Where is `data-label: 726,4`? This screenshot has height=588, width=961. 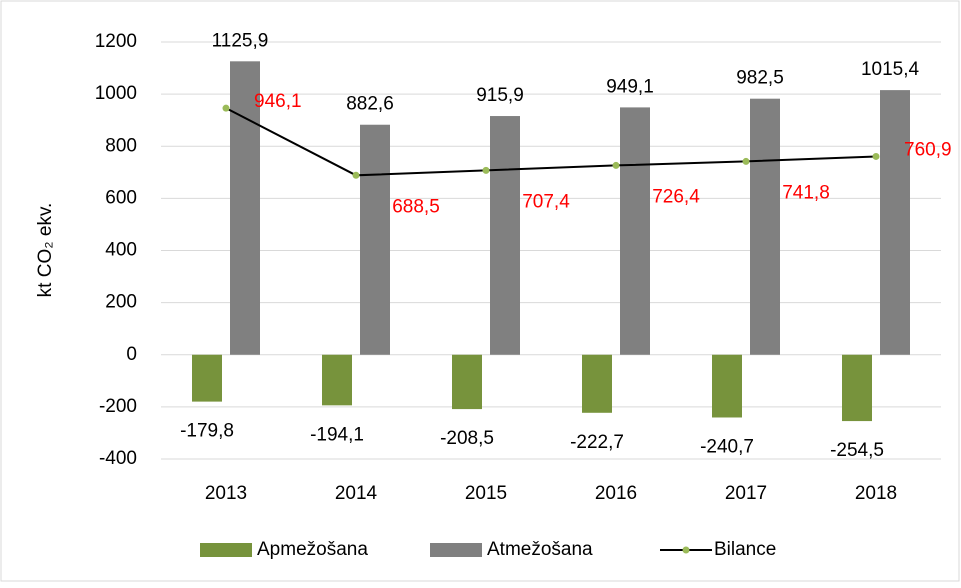
data-label: 726,4 is located at coordinates (676, 196).